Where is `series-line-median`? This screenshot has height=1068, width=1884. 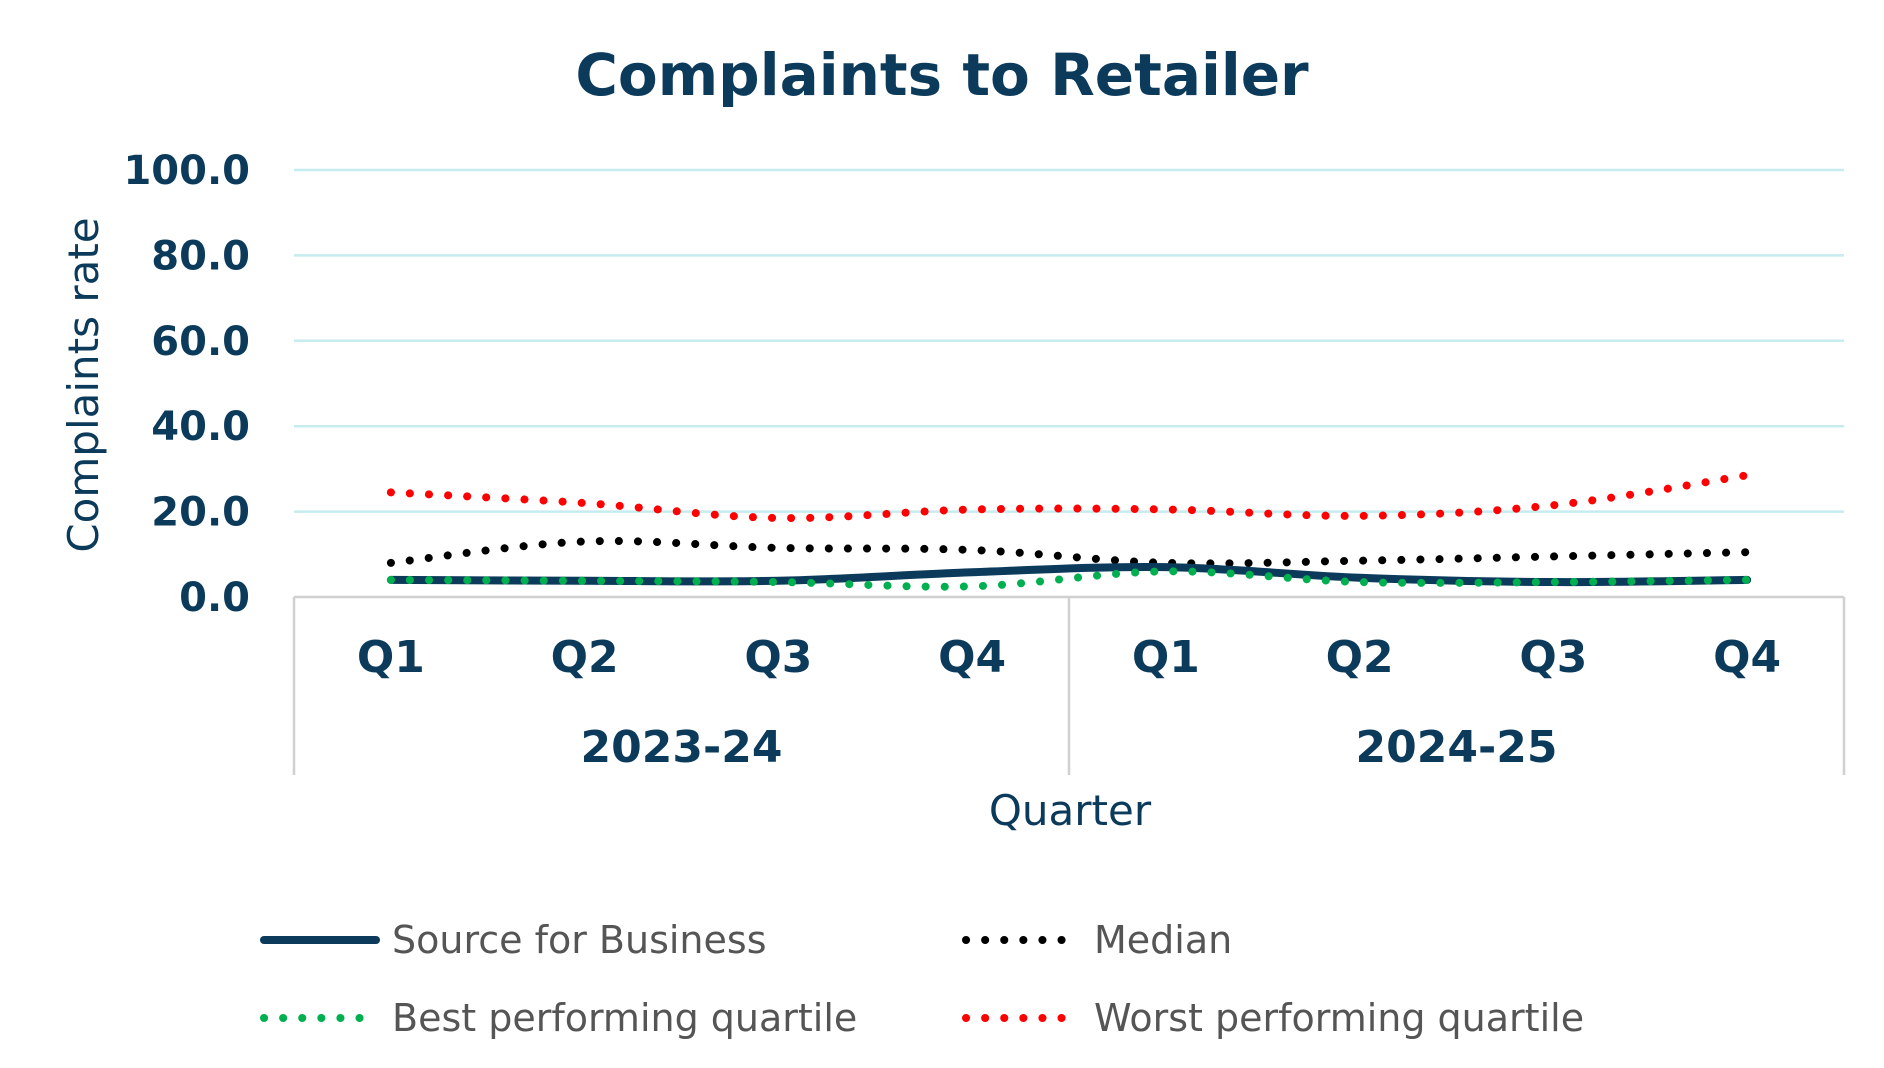 series-line-median is located at coordinates (1069, 552).